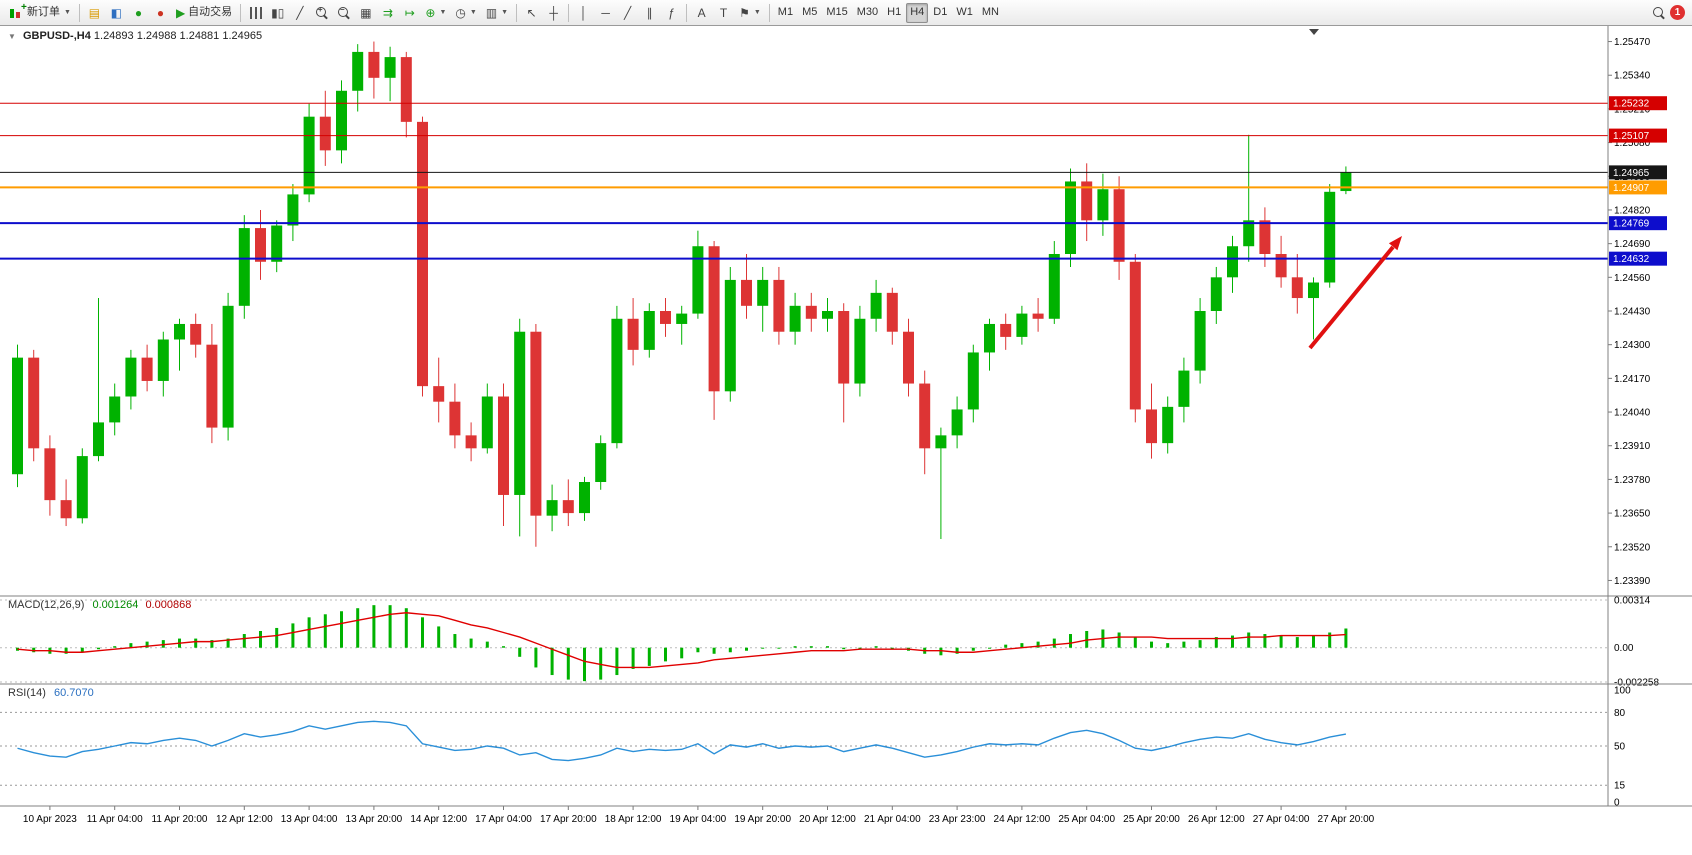  Describe the element at coordinates (73, 693) in the screenshot. I see `rsi-value: 60.7070` at that location.